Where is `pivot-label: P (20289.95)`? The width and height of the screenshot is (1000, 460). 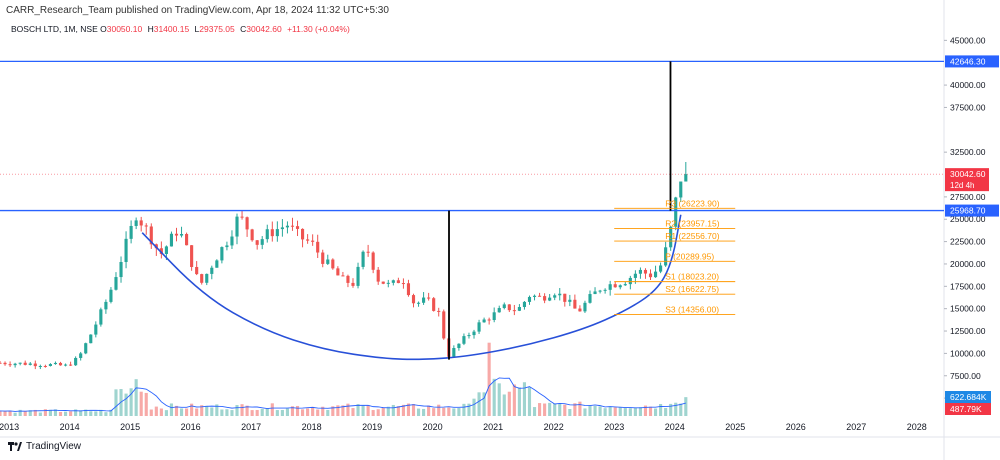 pivot-label: P (20289.95) is located at coordinates (689, 256).